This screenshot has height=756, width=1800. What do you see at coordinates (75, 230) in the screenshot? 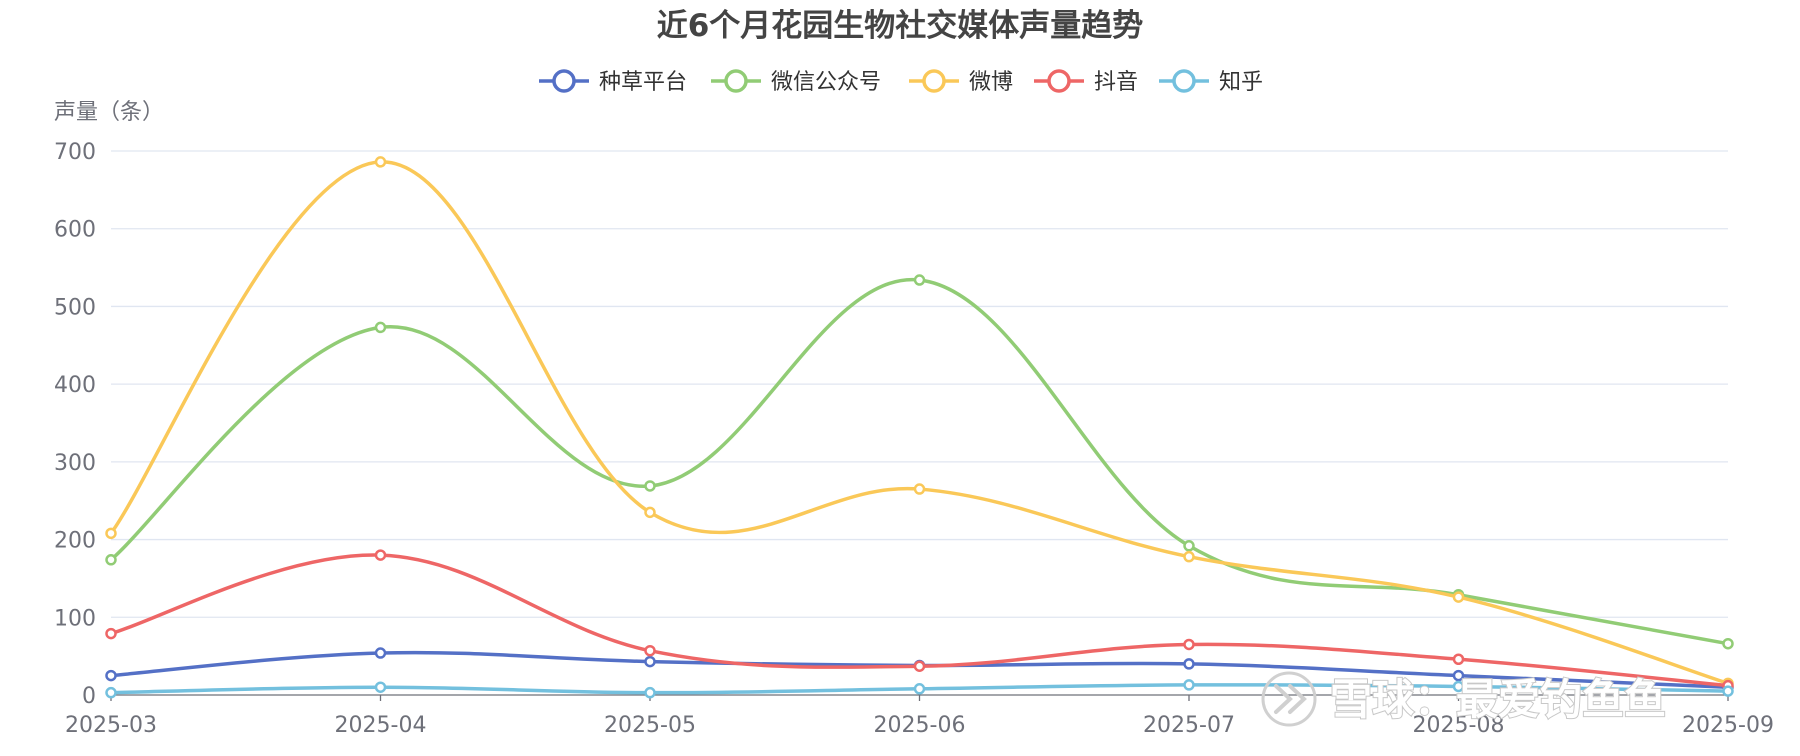
I see `y-tick-label: 600` at bounding box center [75, 230].